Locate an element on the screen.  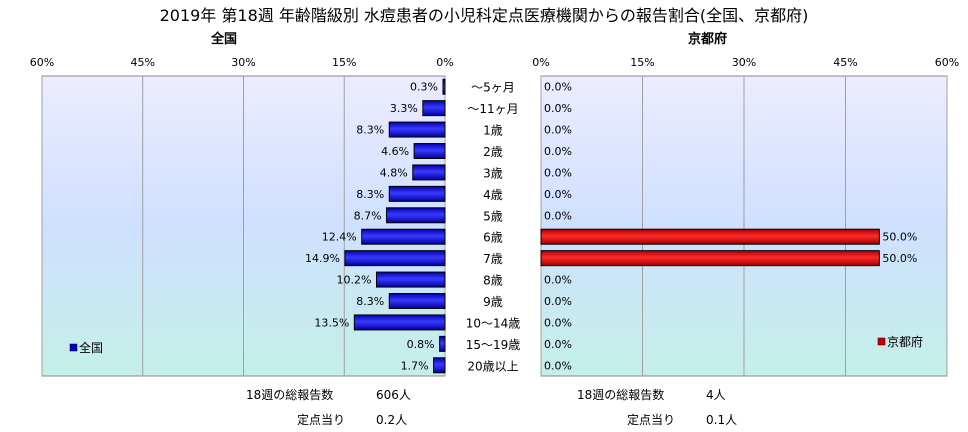
national-tick-label: 0% is located at coordinates (444, 62).